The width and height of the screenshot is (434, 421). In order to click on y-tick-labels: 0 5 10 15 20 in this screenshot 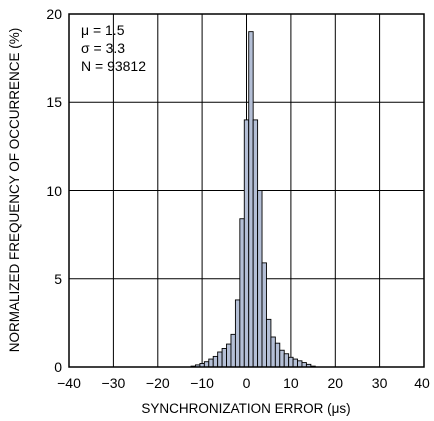, I will do `click(54, 190)`.